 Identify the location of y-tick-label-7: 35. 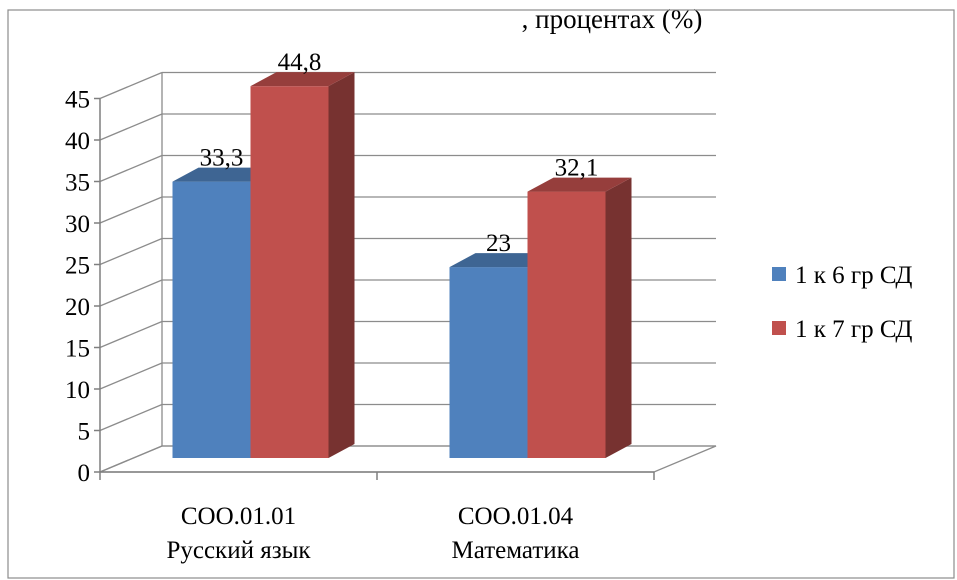
(77, 183).